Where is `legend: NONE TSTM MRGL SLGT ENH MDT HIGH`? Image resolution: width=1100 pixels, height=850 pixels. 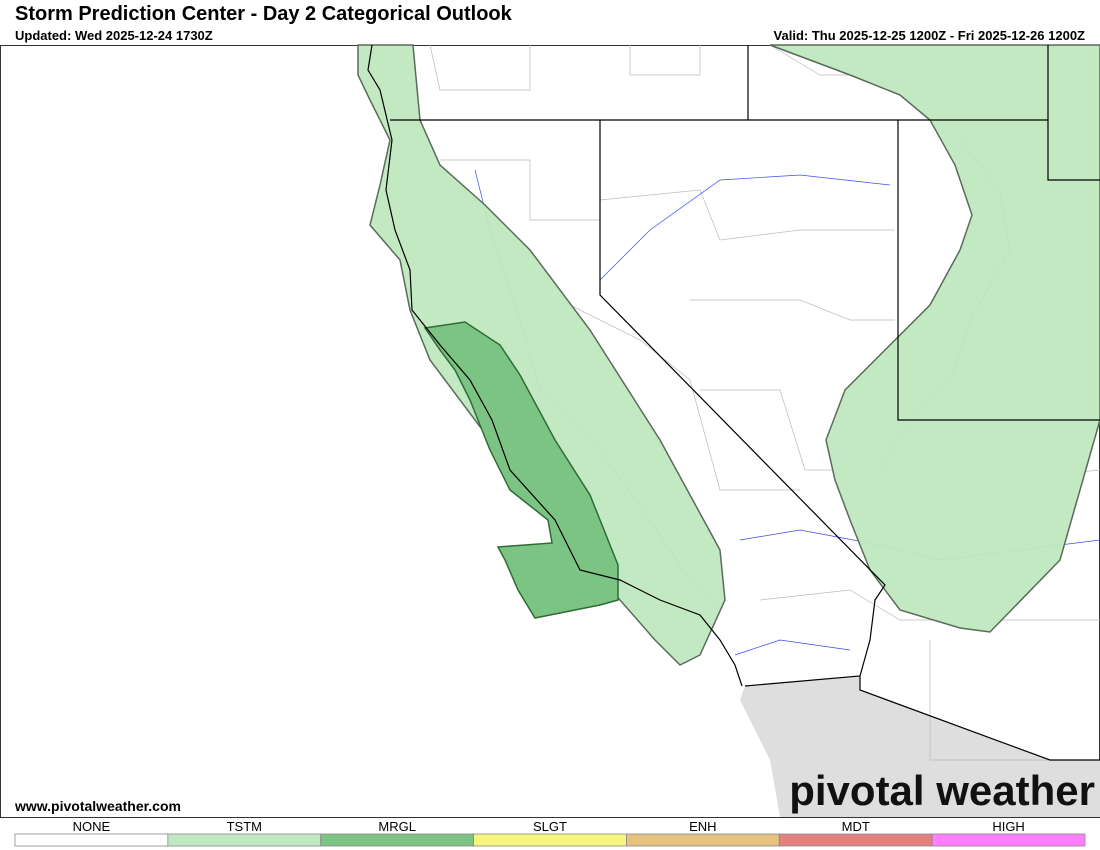 legend: NONE TSTM MRGL SLGT ENH MDT HIGH is located at coordinates (550, 833).